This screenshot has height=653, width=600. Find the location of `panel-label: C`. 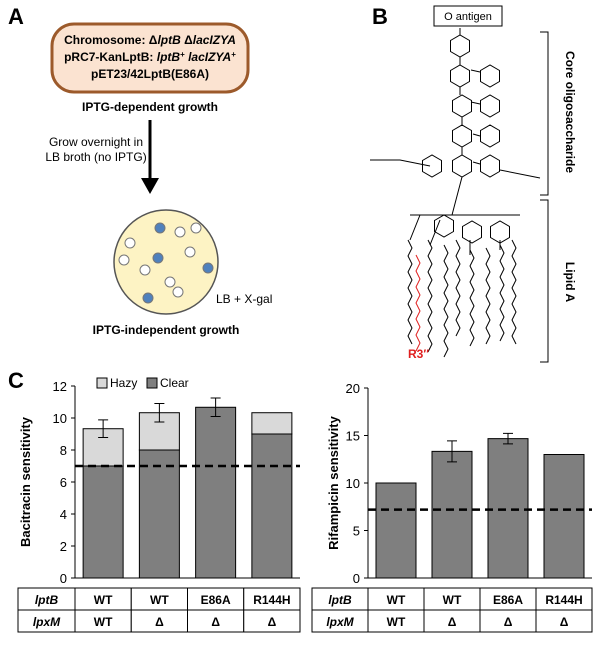

panel-label: C is located at coordinates (16, 380).